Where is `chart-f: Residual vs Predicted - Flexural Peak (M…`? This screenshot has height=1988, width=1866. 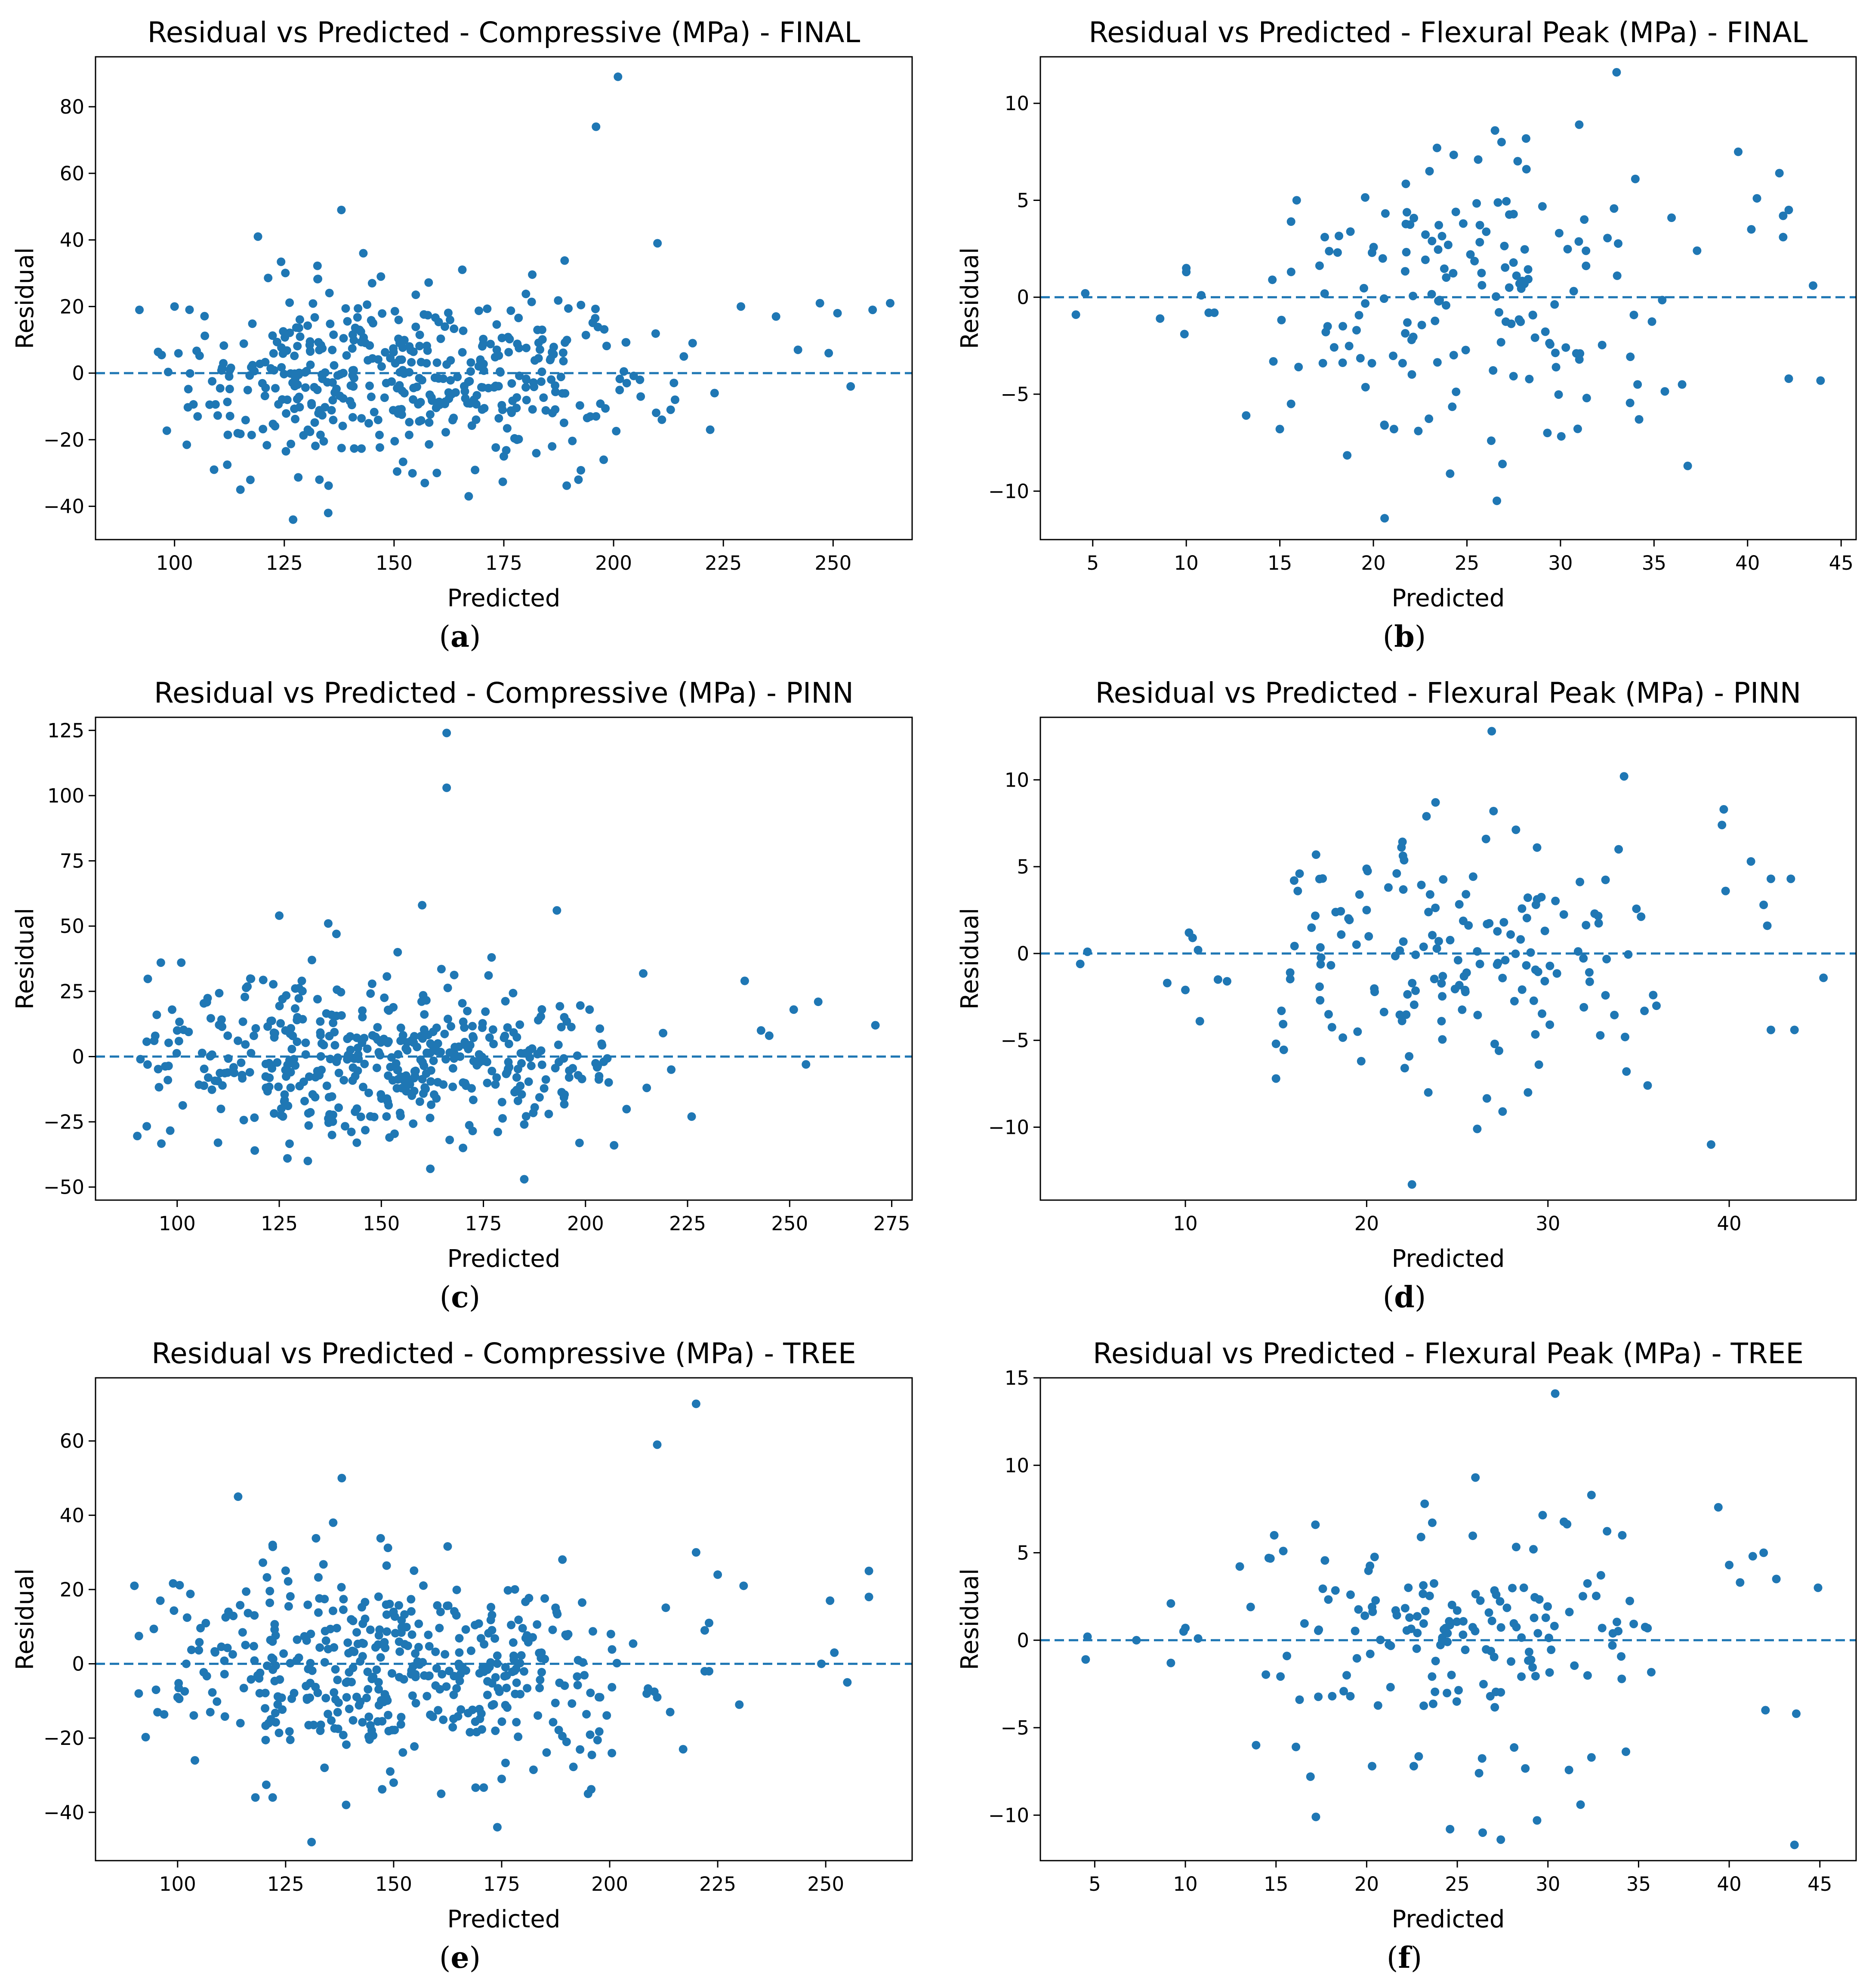
chart-f: Residual vs Predicted - Flexural Peak (M… is located at coordinates (1406, 1635).